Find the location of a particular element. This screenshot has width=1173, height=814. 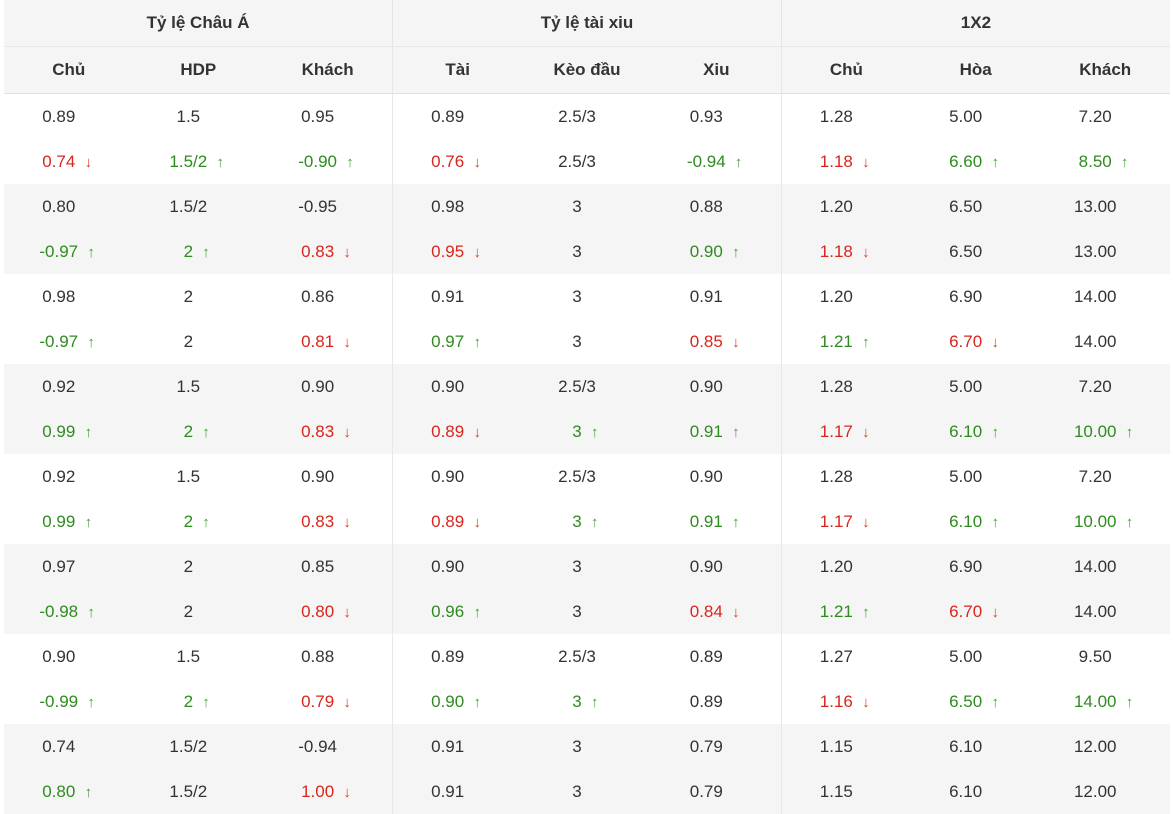

odds-value: 0.83 is located at coordinates (317, 522).